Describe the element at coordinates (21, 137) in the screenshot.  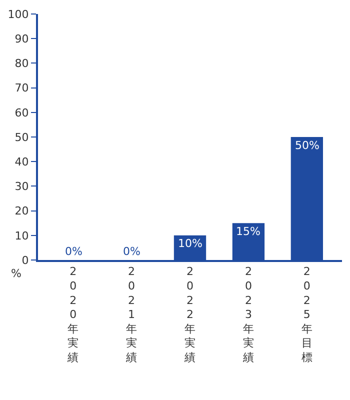
I see `y-tick-label: 50` at that location.